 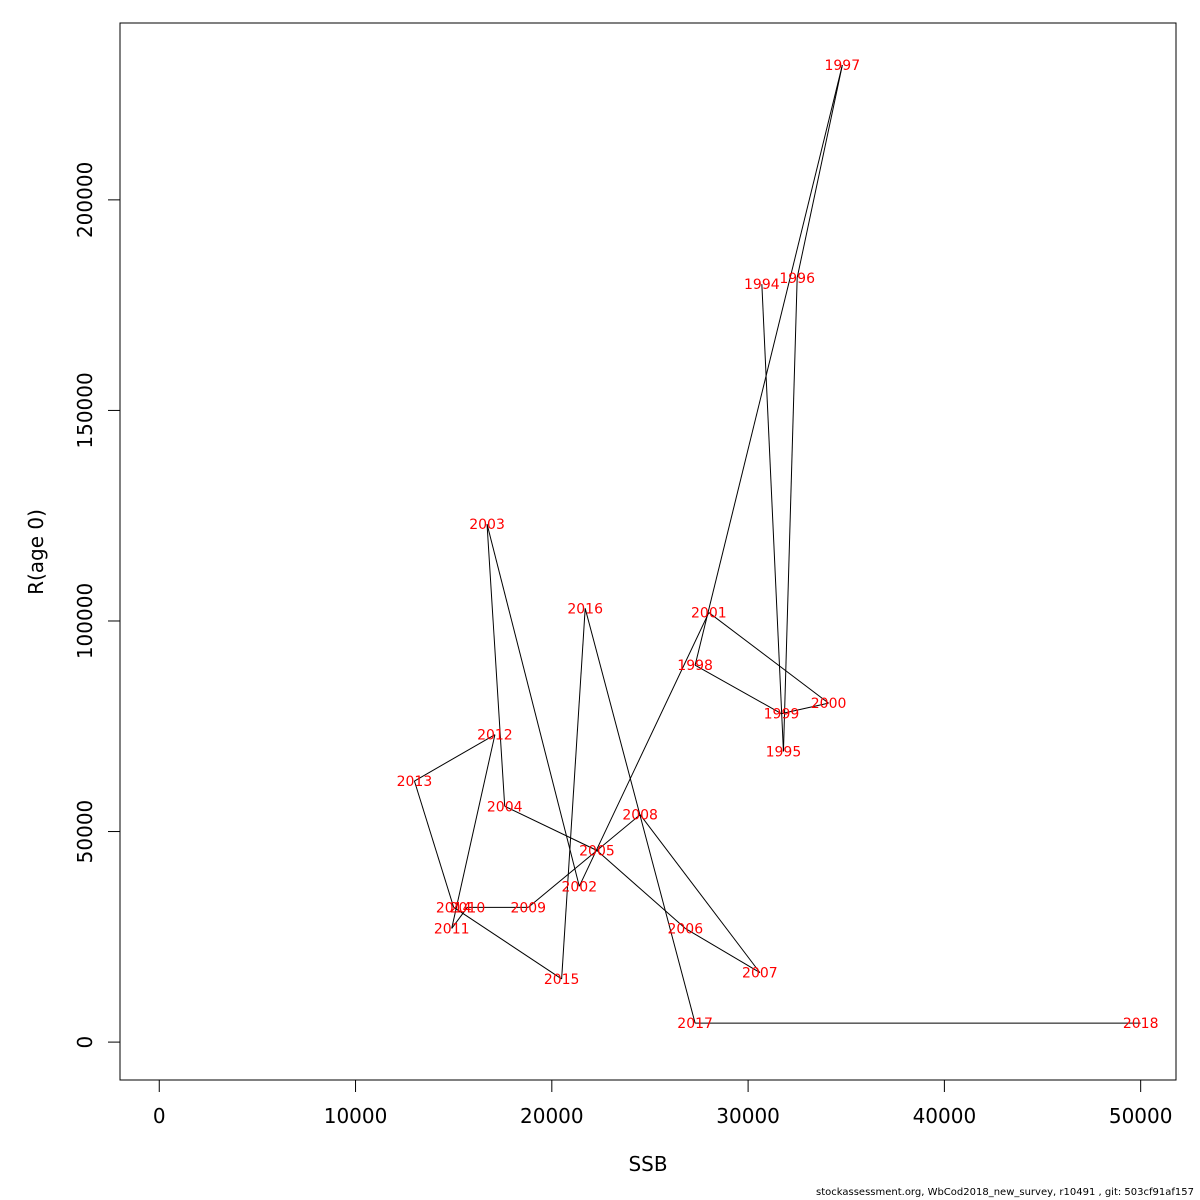 I want to click on point-label-2014: 2014, so click(x=454, y=908).